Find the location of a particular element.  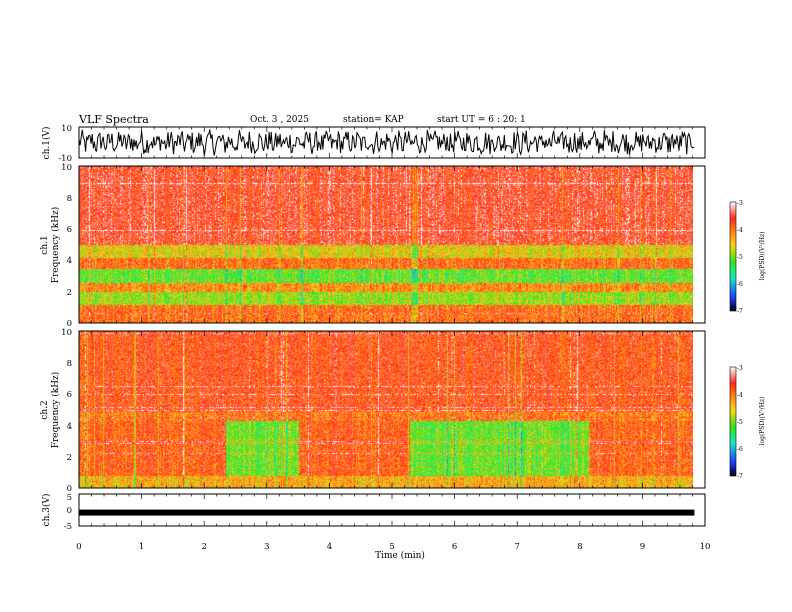

ch2-colorbar-tick-m7: -7 is located at coordinates (740, 476).